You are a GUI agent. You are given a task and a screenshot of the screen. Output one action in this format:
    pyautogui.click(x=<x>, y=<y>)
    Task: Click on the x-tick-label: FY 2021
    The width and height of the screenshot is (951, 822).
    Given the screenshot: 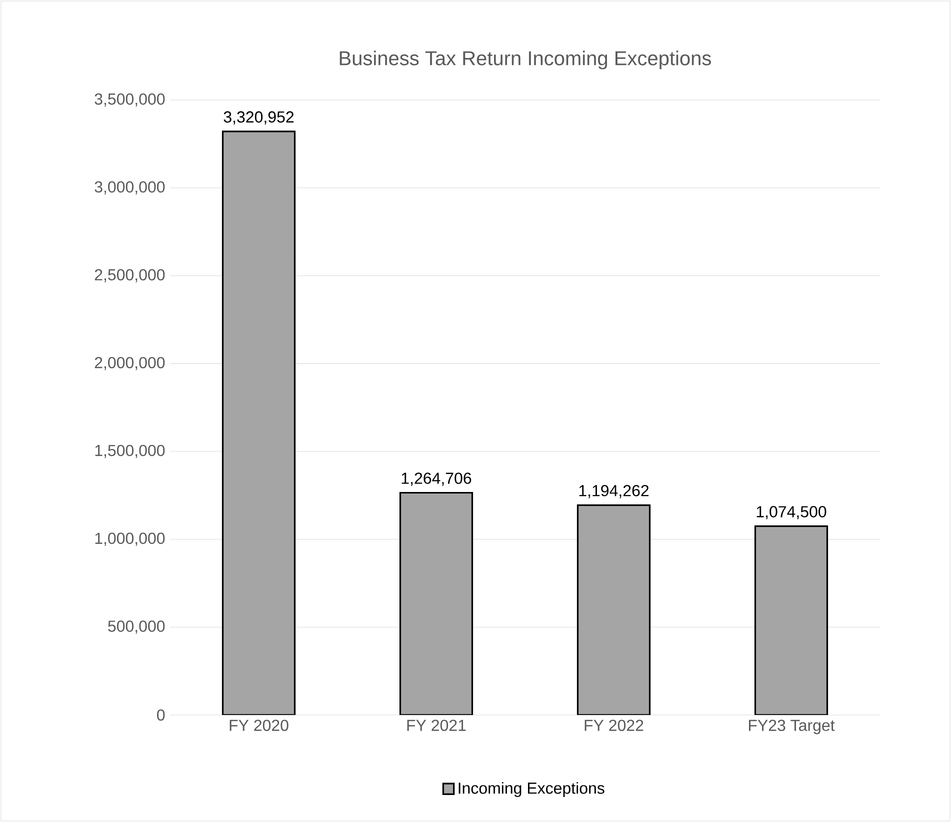 What is the action you would take?
    pyautogui.click(x=436, y=726)
    